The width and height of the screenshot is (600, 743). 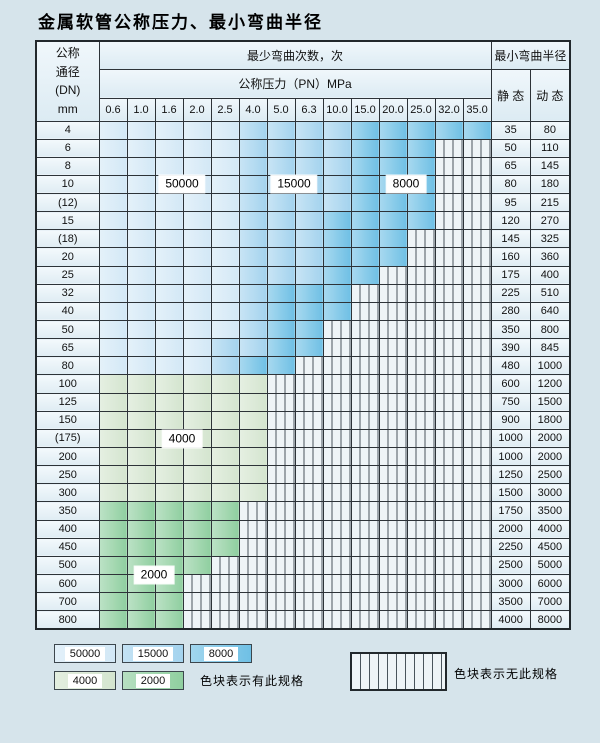 I want to click on dn-cell: 25, so click(x=67, y=275).